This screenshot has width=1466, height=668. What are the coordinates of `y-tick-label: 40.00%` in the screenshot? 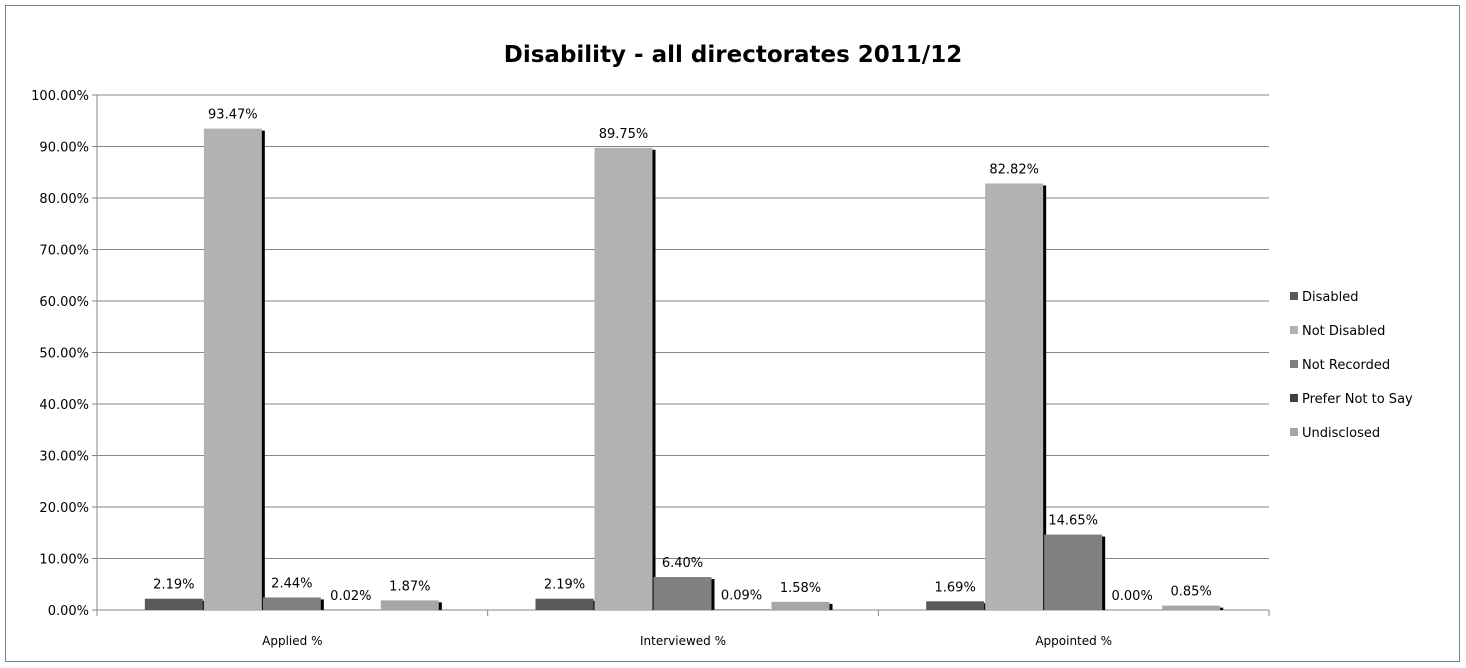 It's located at (64, 405).